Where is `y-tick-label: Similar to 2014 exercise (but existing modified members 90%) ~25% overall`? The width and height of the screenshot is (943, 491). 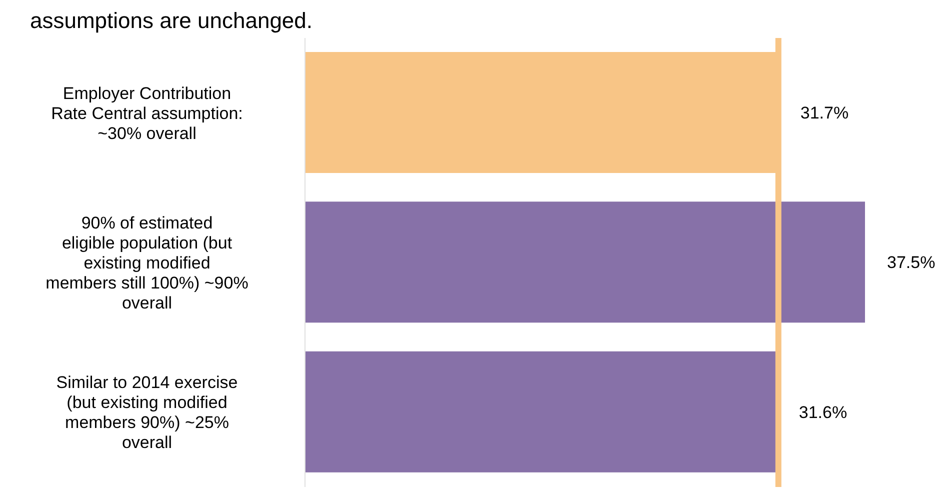
y-tick-label: Similar to 2014 exercise (but existing modified members 90%) ~25% overall is located at coordinates (147, 412).